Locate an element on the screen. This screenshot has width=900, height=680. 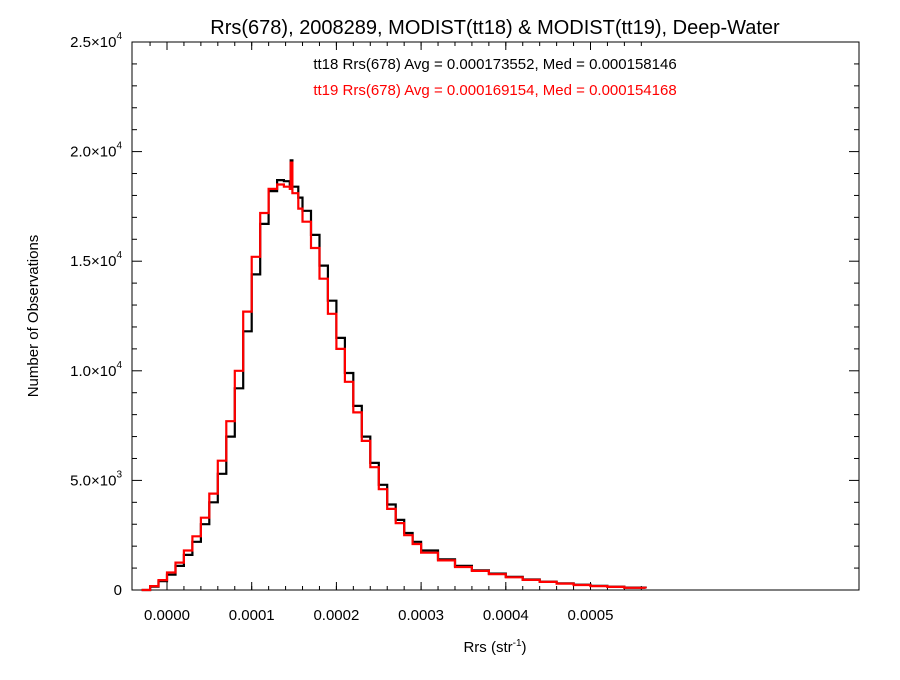
x-tick-label: 0.0005 is located at coordinates (591, 615).